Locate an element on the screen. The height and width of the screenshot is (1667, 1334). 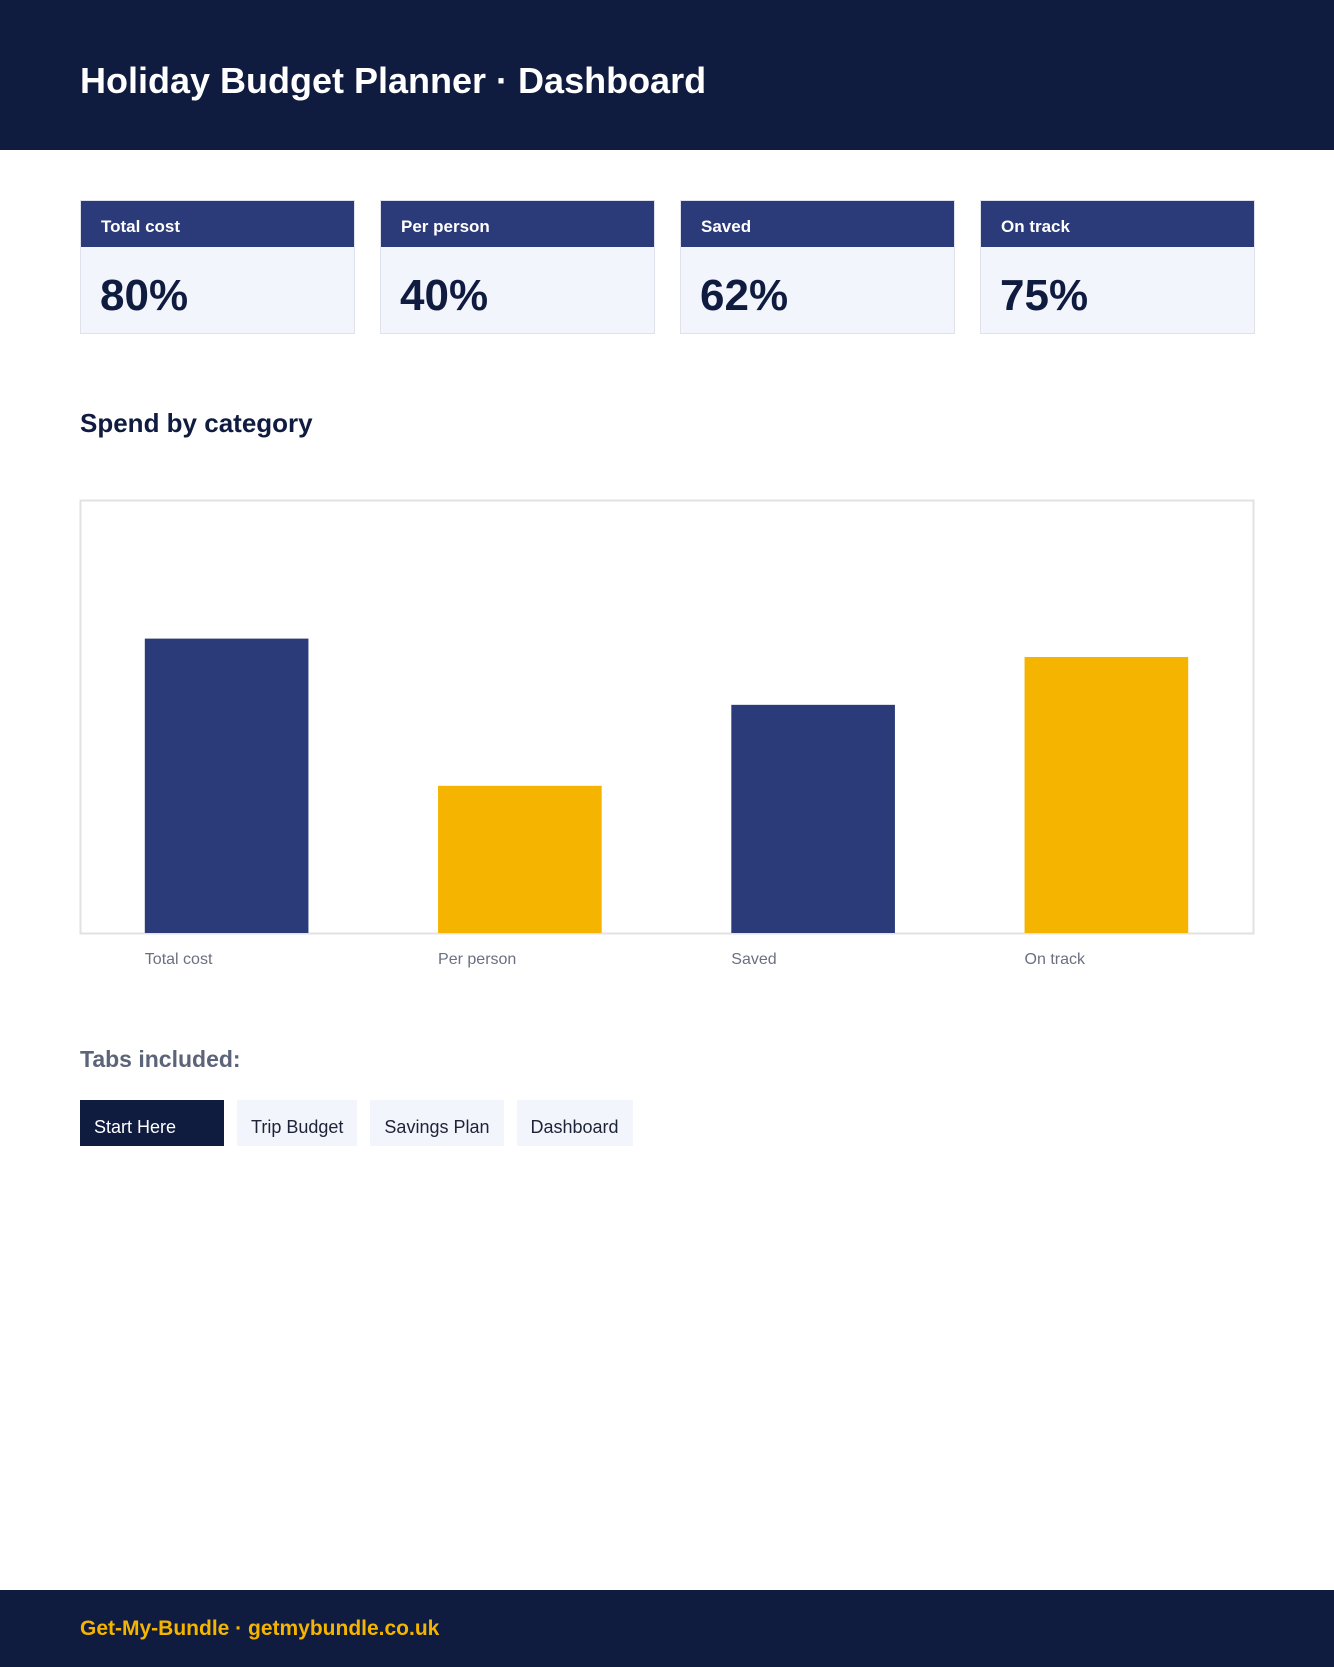
tab: Savings Plan is located at coordinates (437, 1123).